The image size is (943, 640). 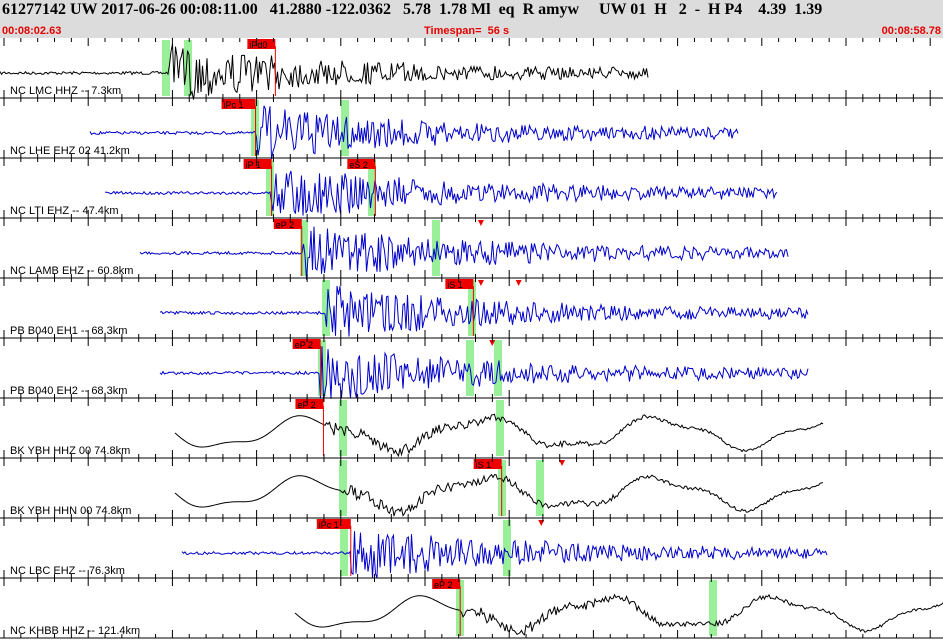 What do you see at coordinates (64, 211) in the screenshot?
I see `station-label: NC LTI EHZ -- 47.4km` at bounding box center [64, 211].